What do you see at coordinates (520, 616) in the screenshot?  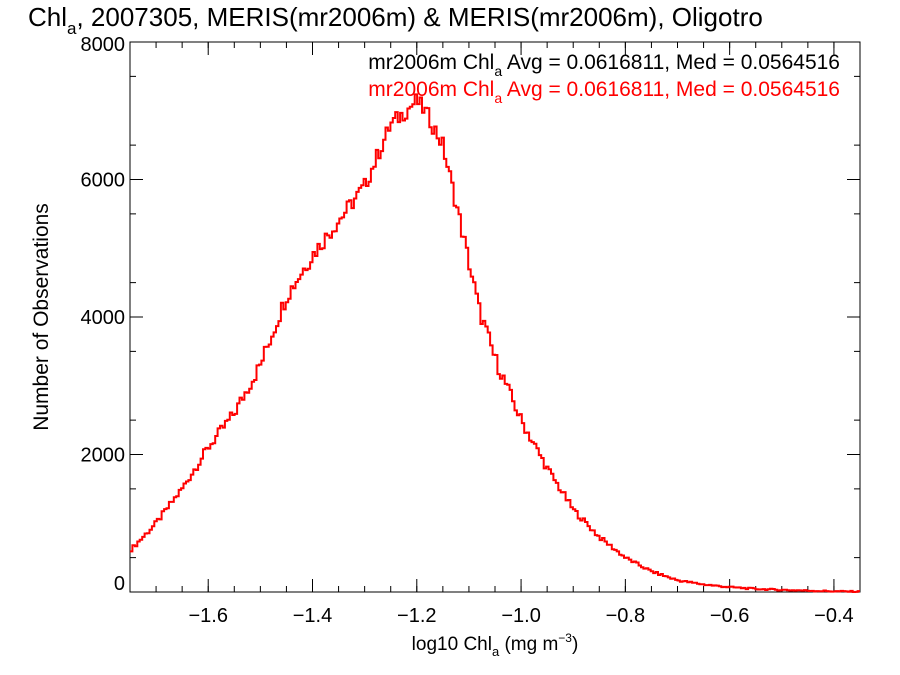 I see `x-tick-label: −1.0` at bounding box center [520, 616].